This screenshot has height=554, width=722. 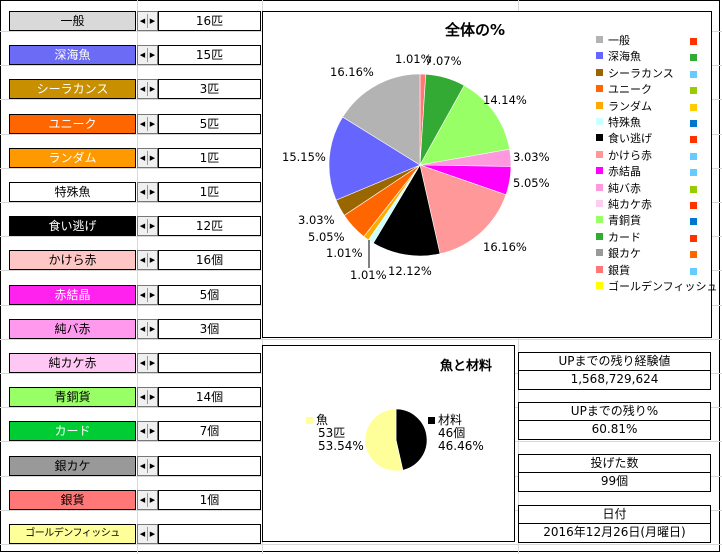 I want to click on gridline-h, so click(x=361, y=544).